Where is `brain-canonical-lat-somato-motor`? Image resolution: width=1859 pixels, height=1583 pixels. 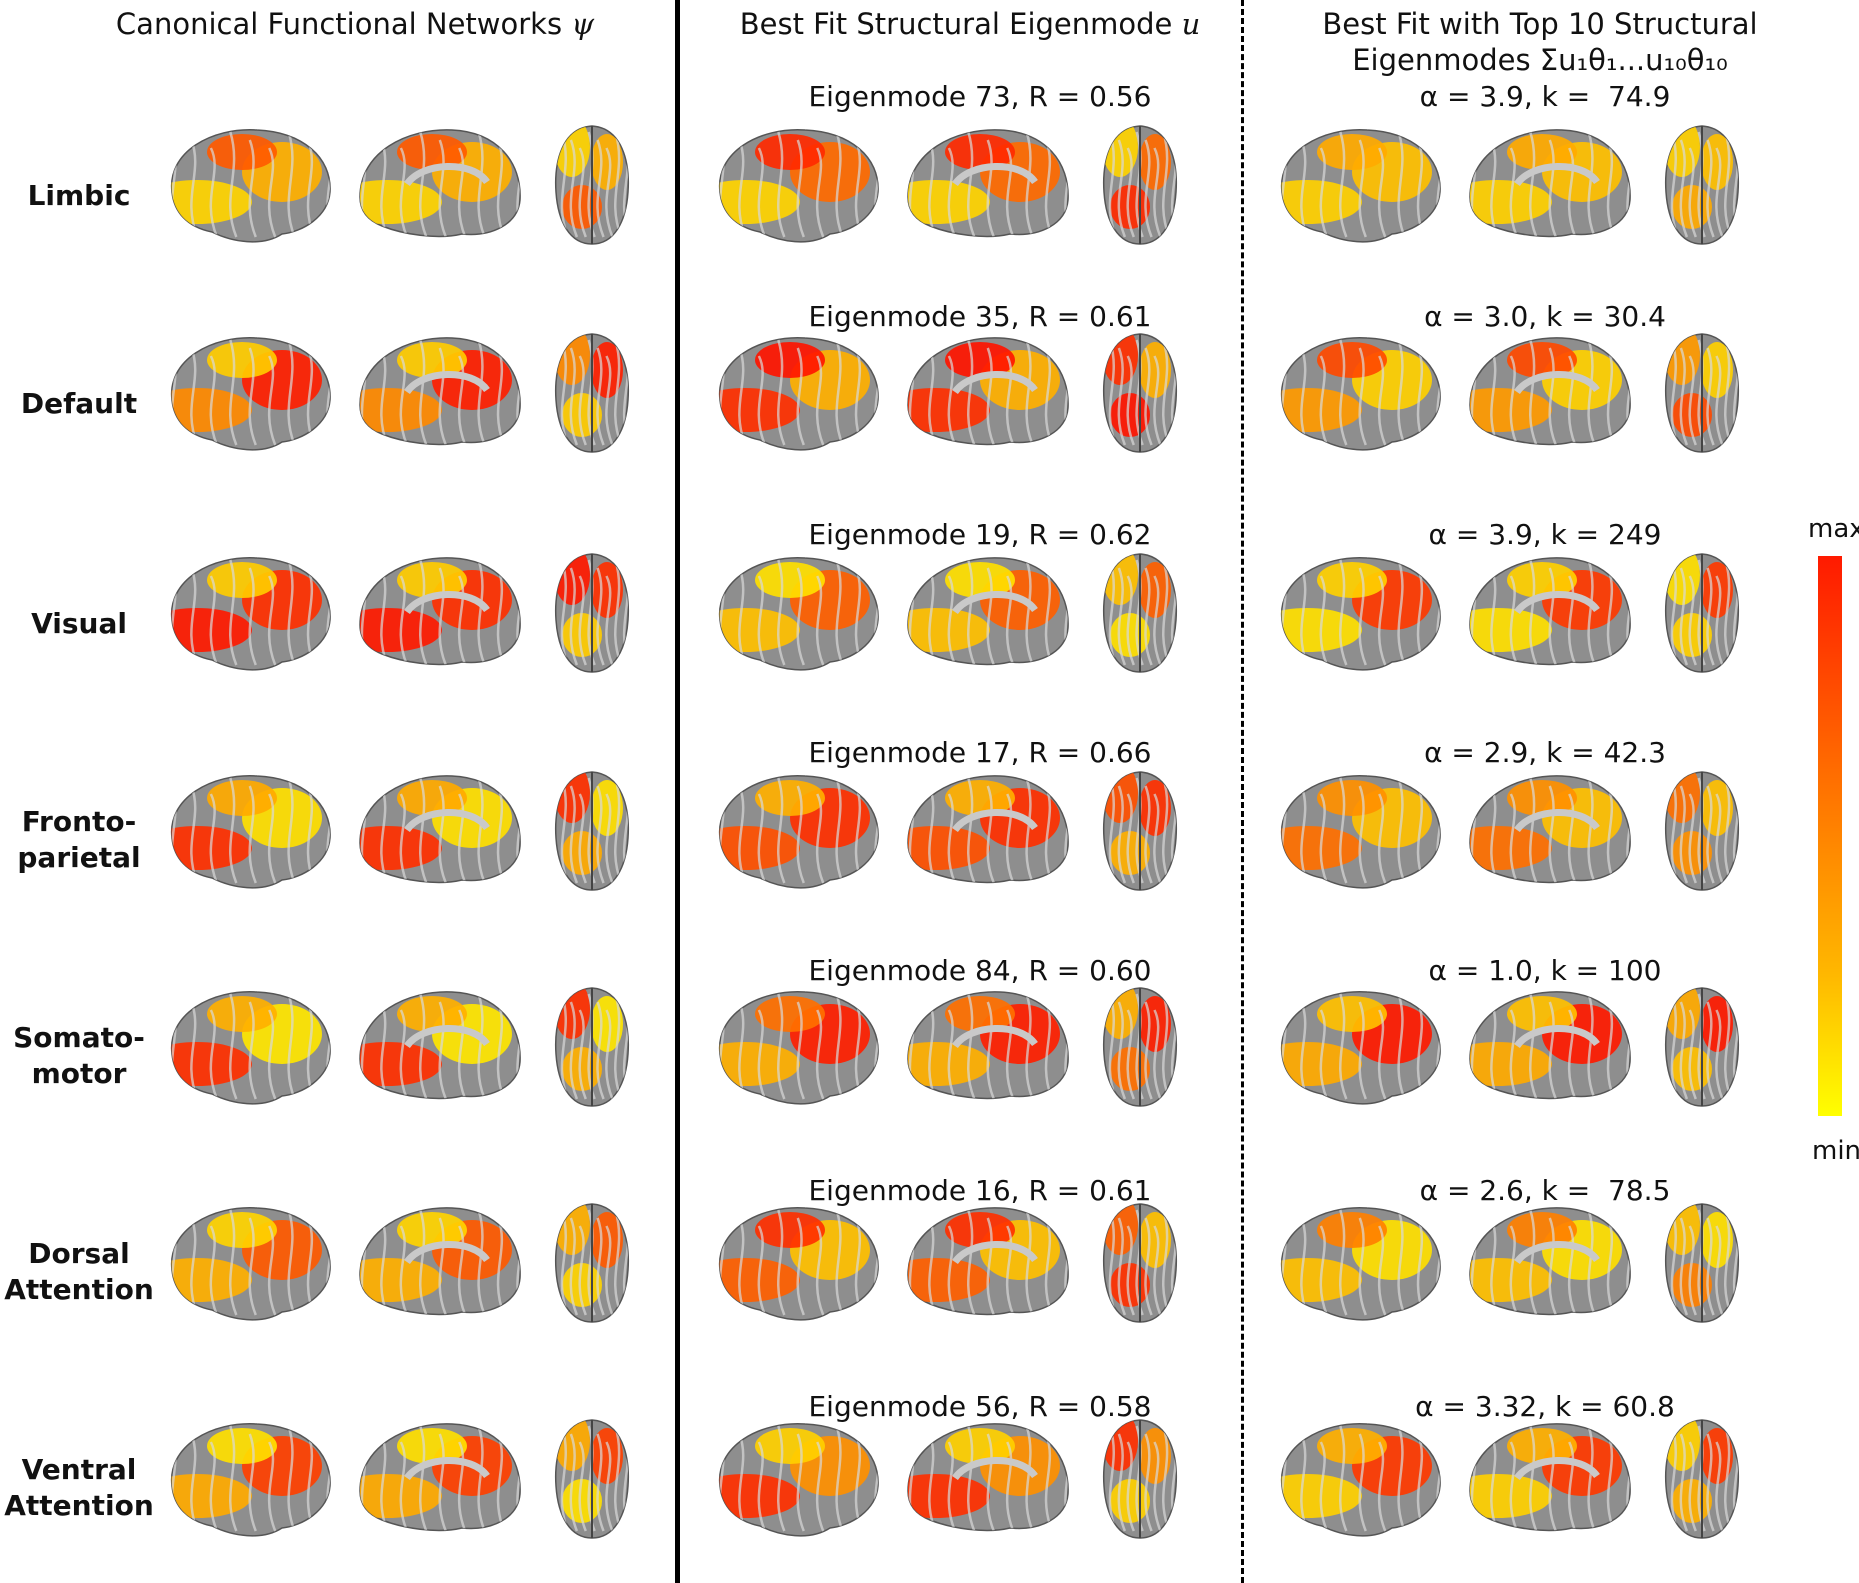 brain-canonical-lat-somato-motor is located at coordinates (249, 1048).